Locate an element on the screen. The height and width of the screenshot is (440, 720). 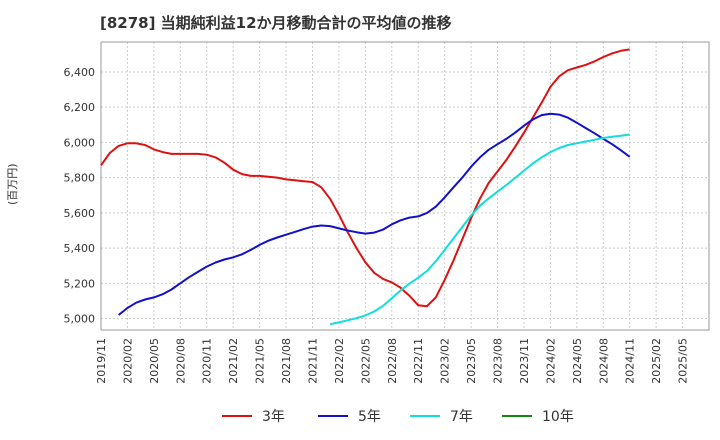
chart-title: [8278] 当期純利益12か月移動合計の平均値の推移 is located at coordinates (276, 23).